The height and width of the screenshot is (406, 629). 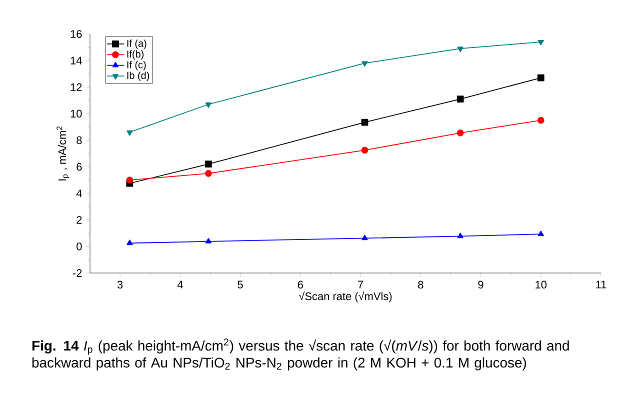 I want to click on x-tick-label: 6, so click(x=300, y=284).